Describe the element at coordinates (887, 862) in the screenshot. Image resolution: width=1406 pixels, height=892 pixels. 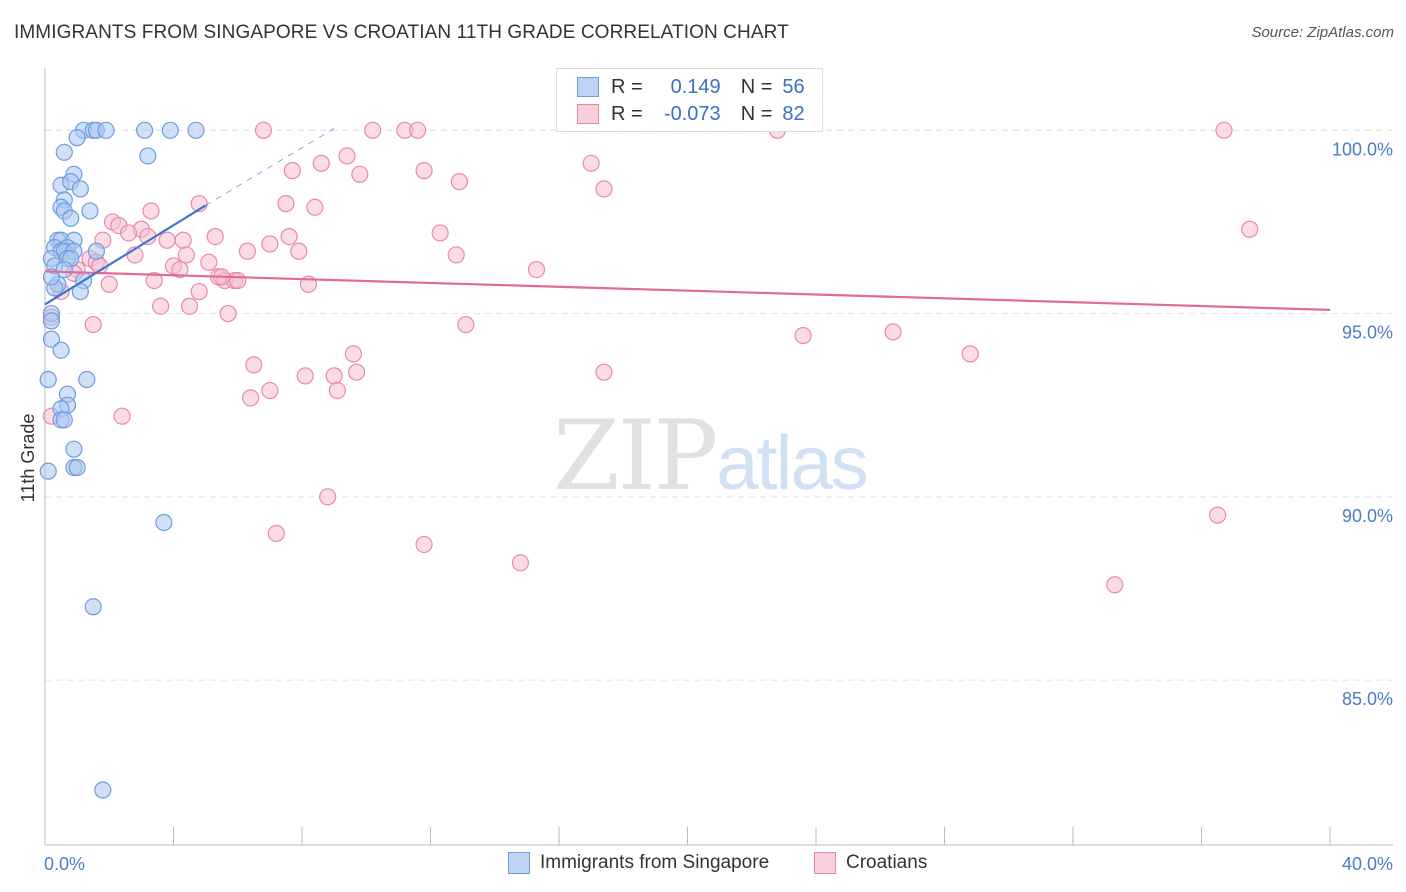
I see `series-label-croatians: Croatians` at that location.